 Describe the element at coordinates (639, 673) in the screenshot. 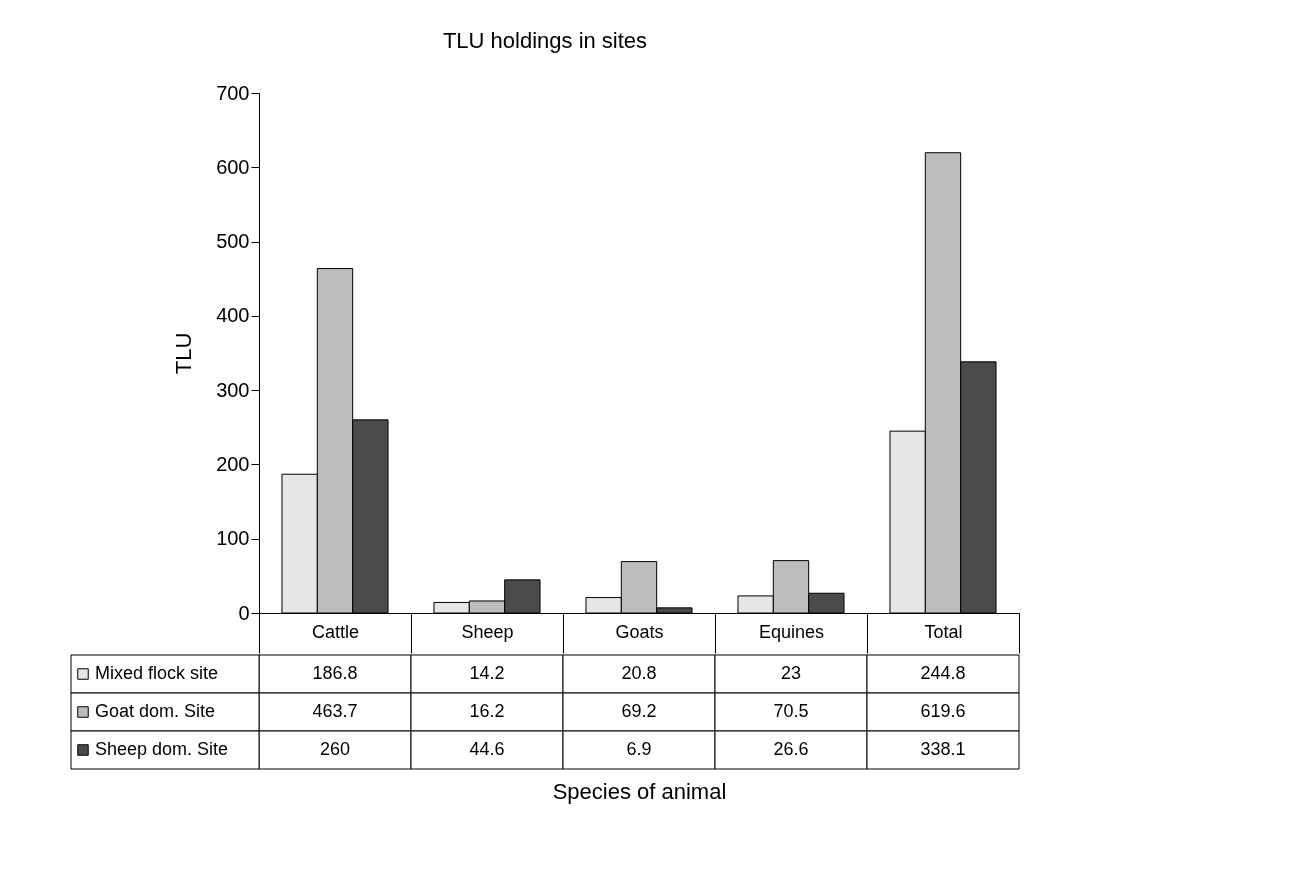

I see `data-label: 20.8` at that location.